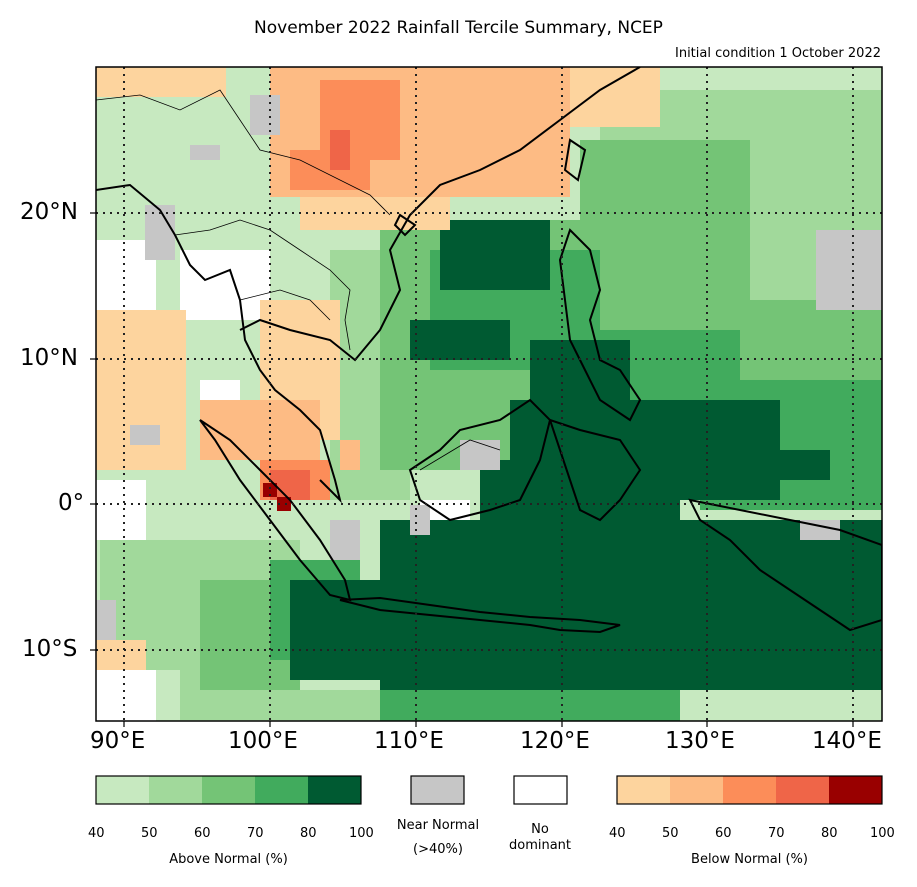 This screenshot has height=887, width=917. What do you see at coordinates (540, 845) in the screenshot?
I see `no-dominant-sublabel: dominant` at bounding box center [540, 845].